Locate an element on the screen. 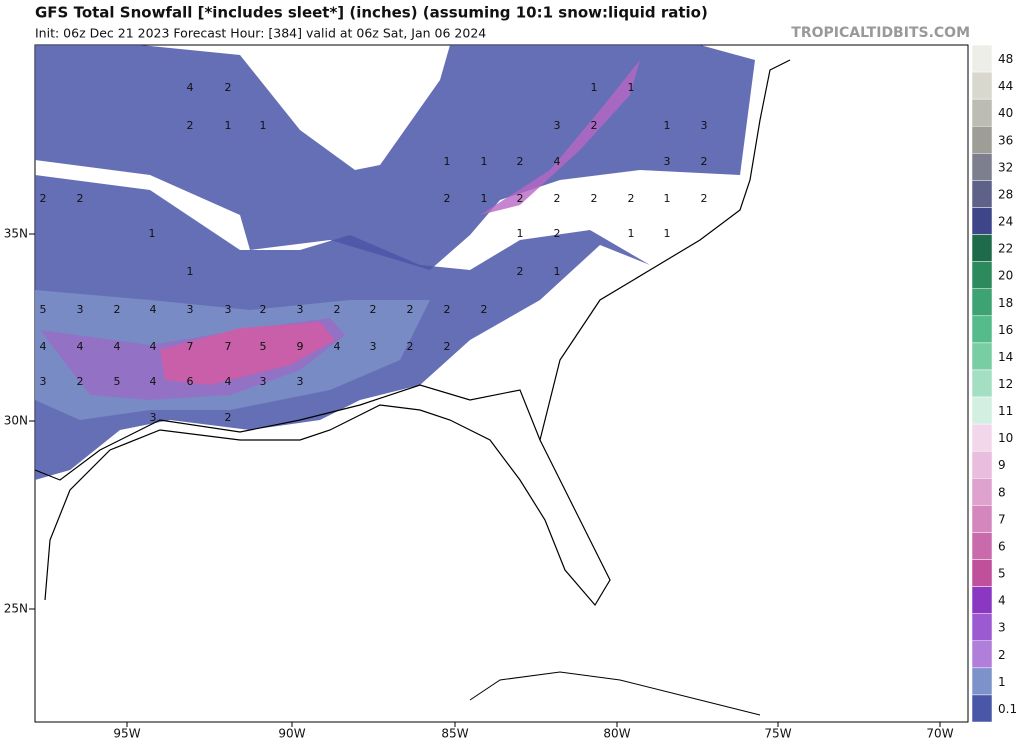 The height and width of the screenshot is (742, 1024). colorbar-label: 16 is located at coordinates (1005, 330).